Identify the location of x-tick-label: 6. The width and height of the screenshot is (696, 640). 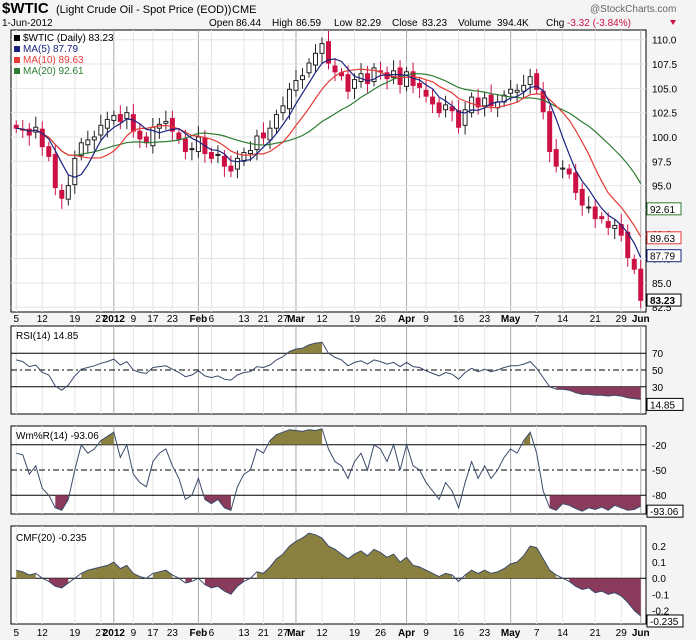
(212, 319).